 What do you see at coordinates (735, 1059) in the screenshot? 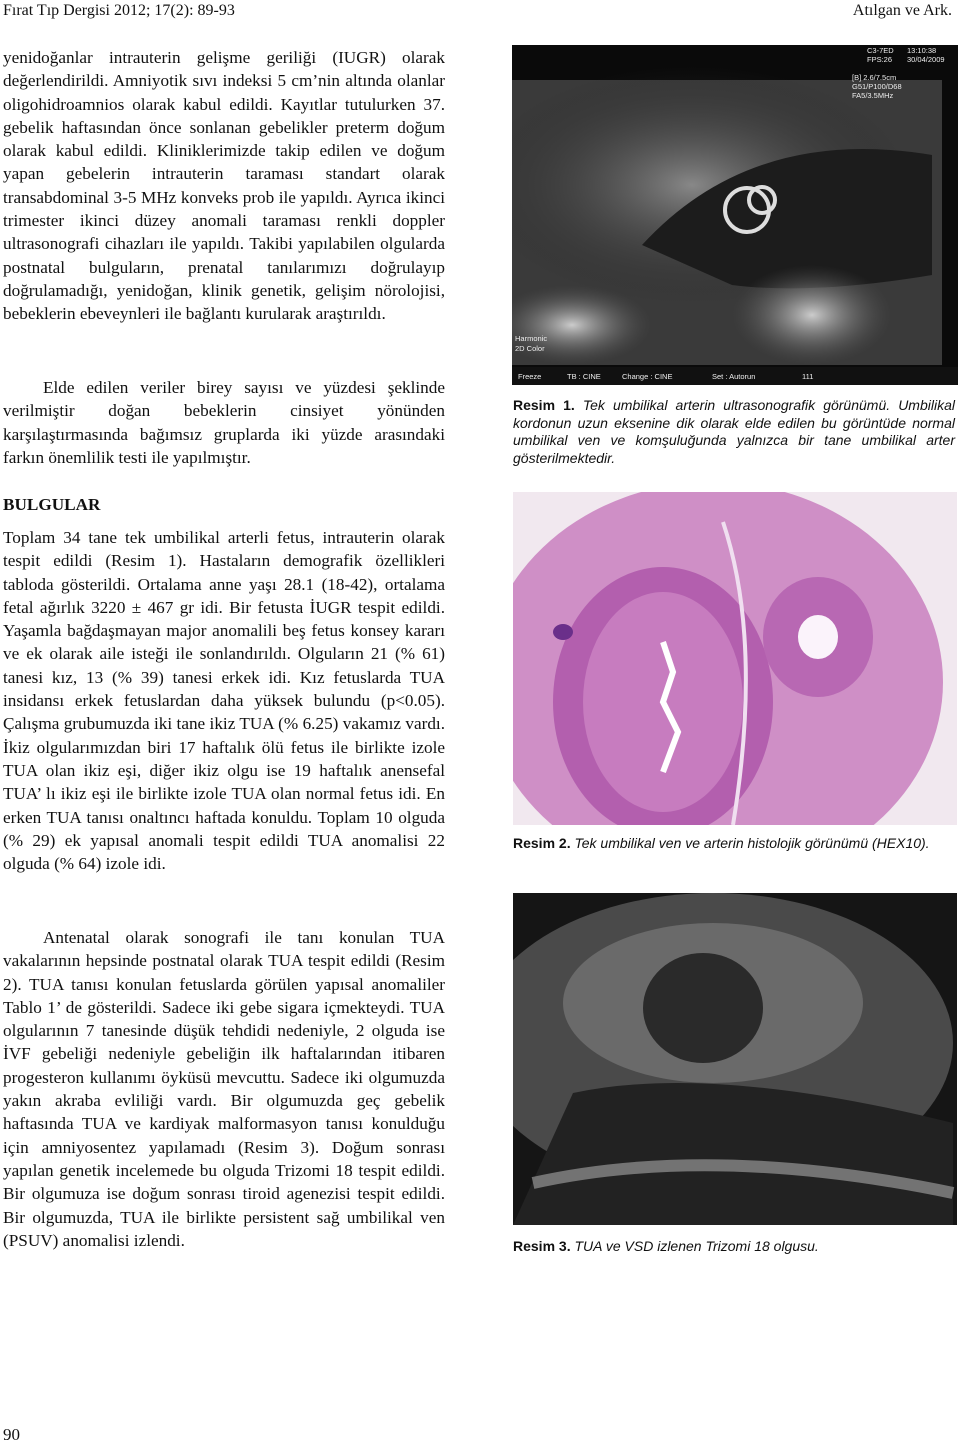
I see `ultrasound-image` at bounding box center [735, 1059].